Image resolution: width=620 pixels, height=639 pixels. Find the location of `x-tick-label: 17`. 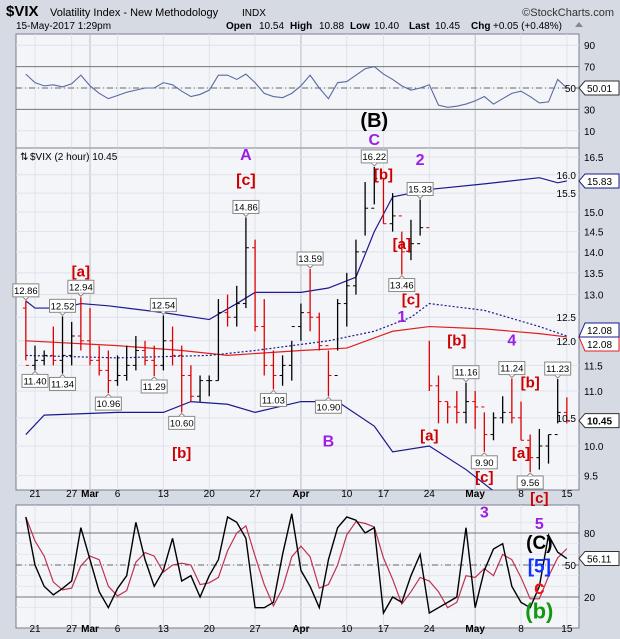

x-tick-label: 17 is located at coordinates (384, 494).